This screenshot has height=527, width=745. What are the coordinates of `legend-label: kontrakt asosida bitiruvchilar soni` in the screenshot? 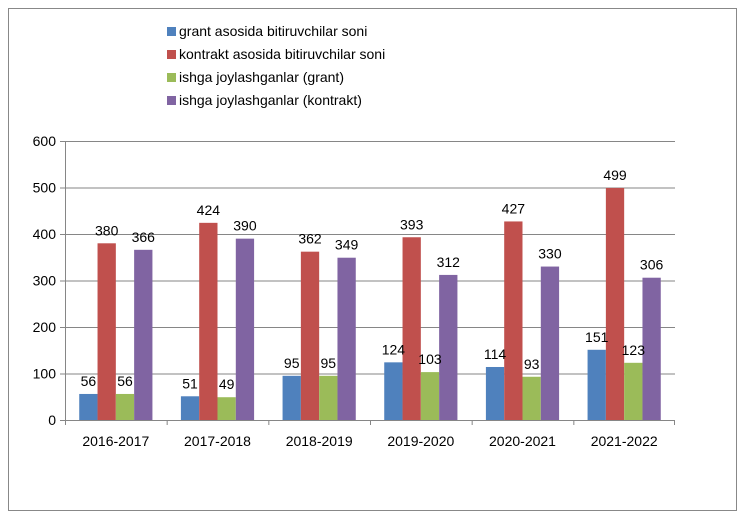 It's located at (282, 54).